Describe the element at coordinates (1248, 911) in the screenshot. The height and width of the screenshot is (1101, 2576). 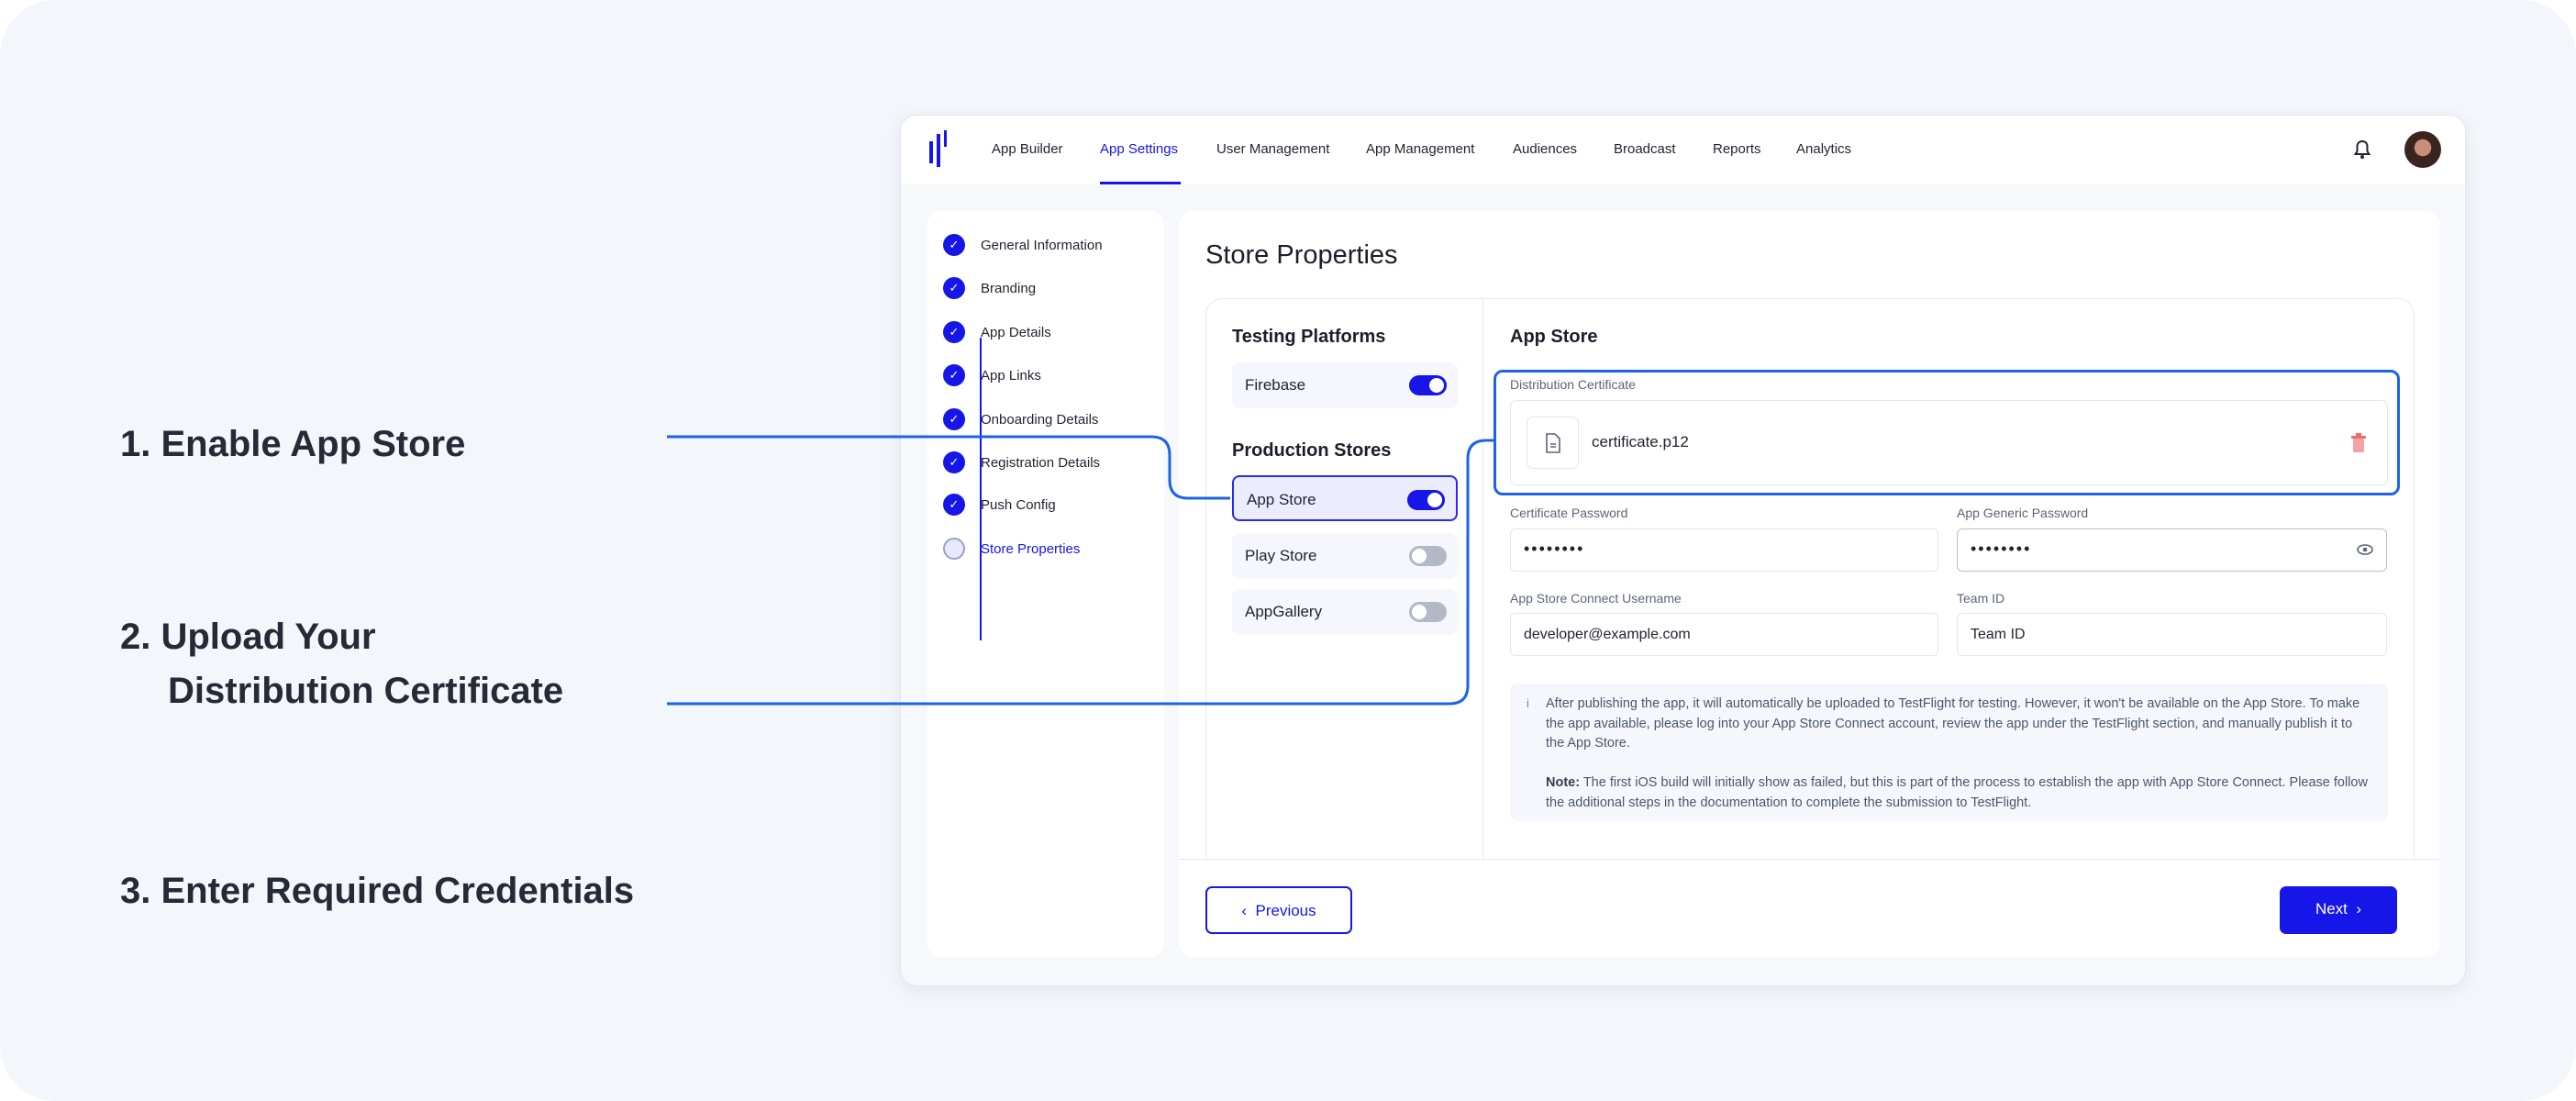
I see `chevron-left-icon: ‹` at that location.